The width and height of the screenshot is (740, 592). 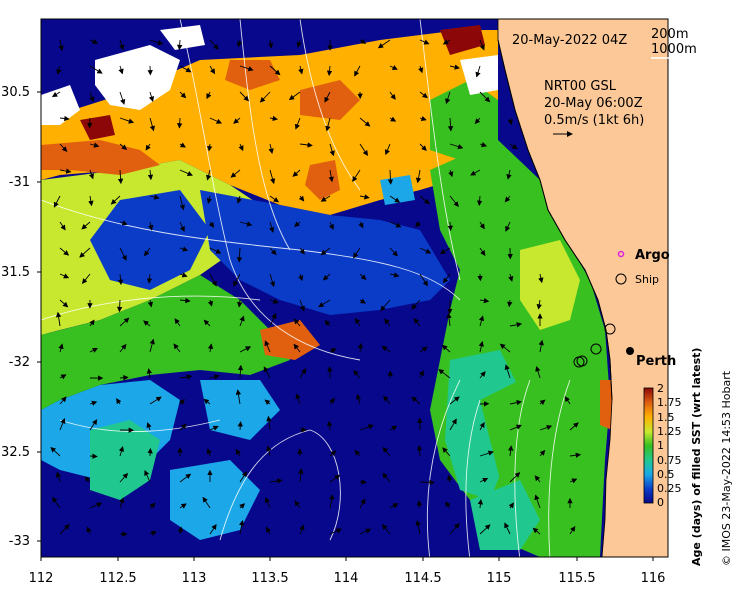 What do you see at coordinates (660, 388) in the screenshot?
I see `svg-text: 2` at bounding box center [660, 388].